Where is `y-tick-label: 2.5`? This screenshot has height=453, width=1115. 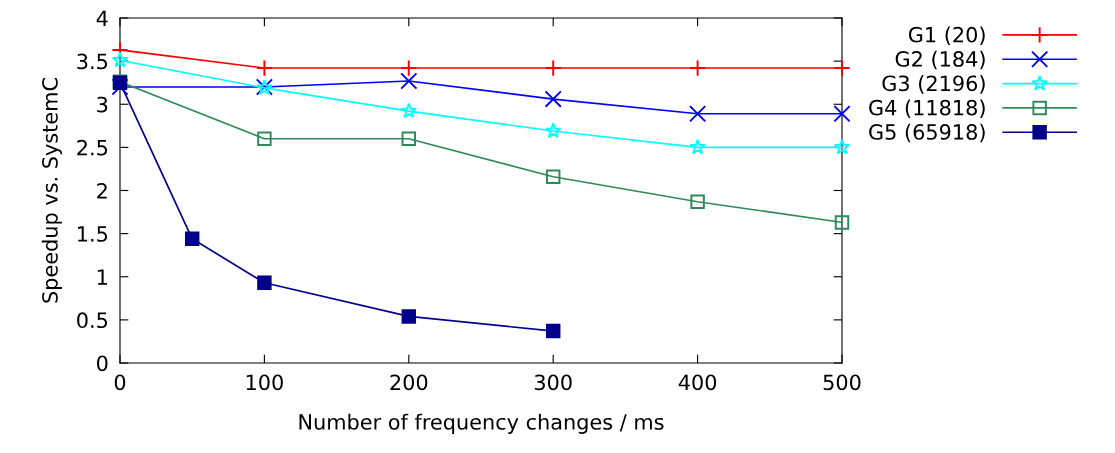 y-tick-label: 2.5 is located at coordinates (92, 147).